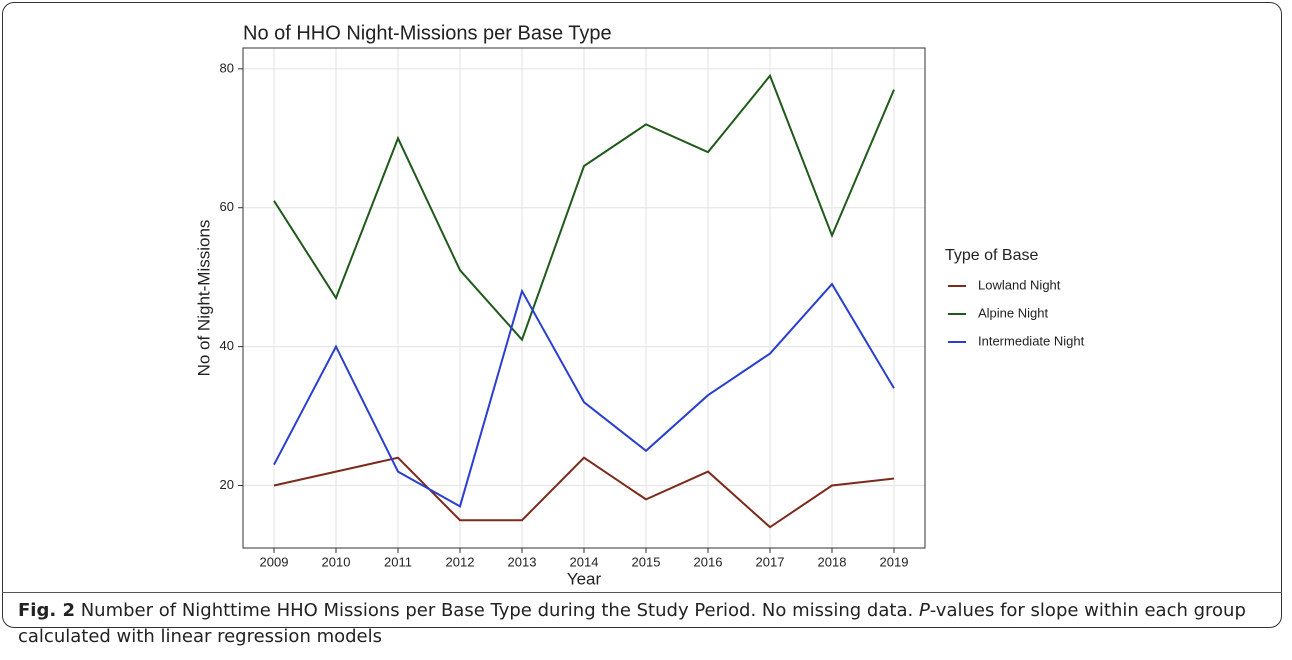 The height and width of the screenshot is (660, 1292). What do you see at coordinates (203, 298) in the screenshot?
I see `y-axis-label: No of Night-Missions` at bounding box center [203, 298].